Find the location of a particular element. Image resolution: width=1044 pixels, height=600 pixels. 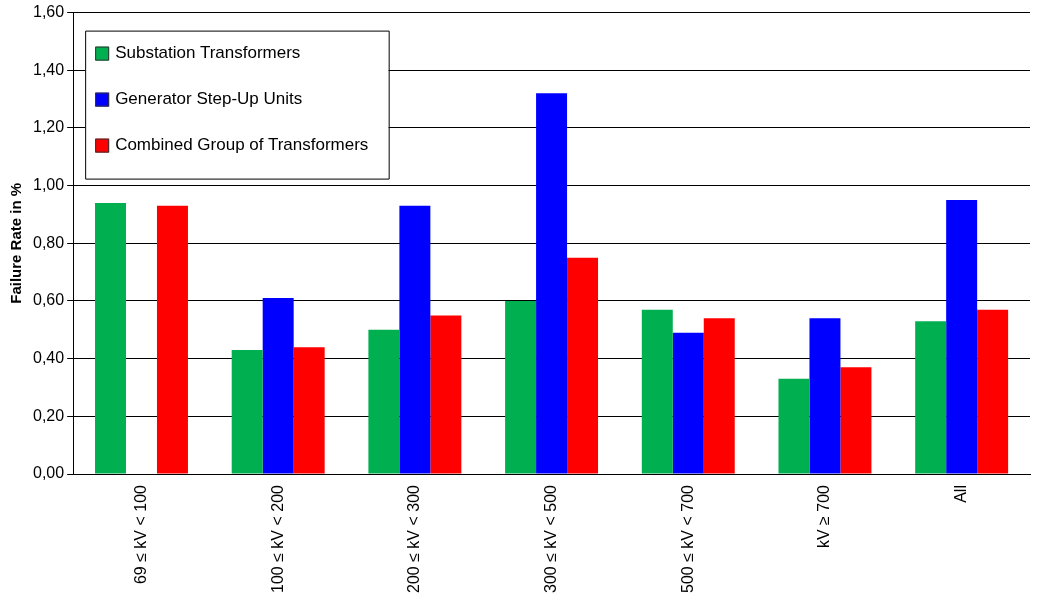

legend-label: Generator Step-Up Units is located at coordinates (209, 99).